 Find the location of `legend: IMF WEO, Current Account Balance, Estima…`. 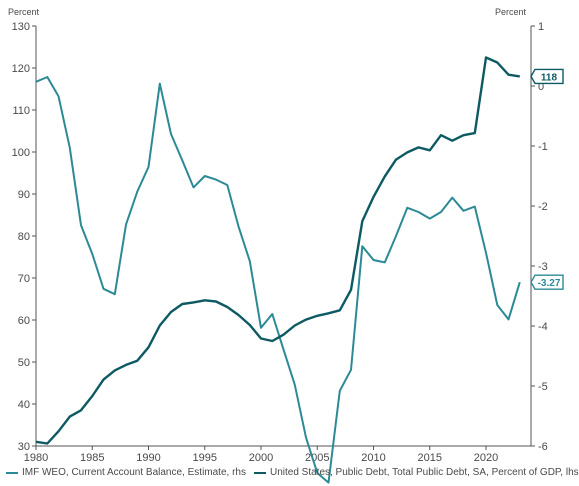

legend: IMF WEO, Current Account Balance, Estima… is located at coordinates (292, 472).